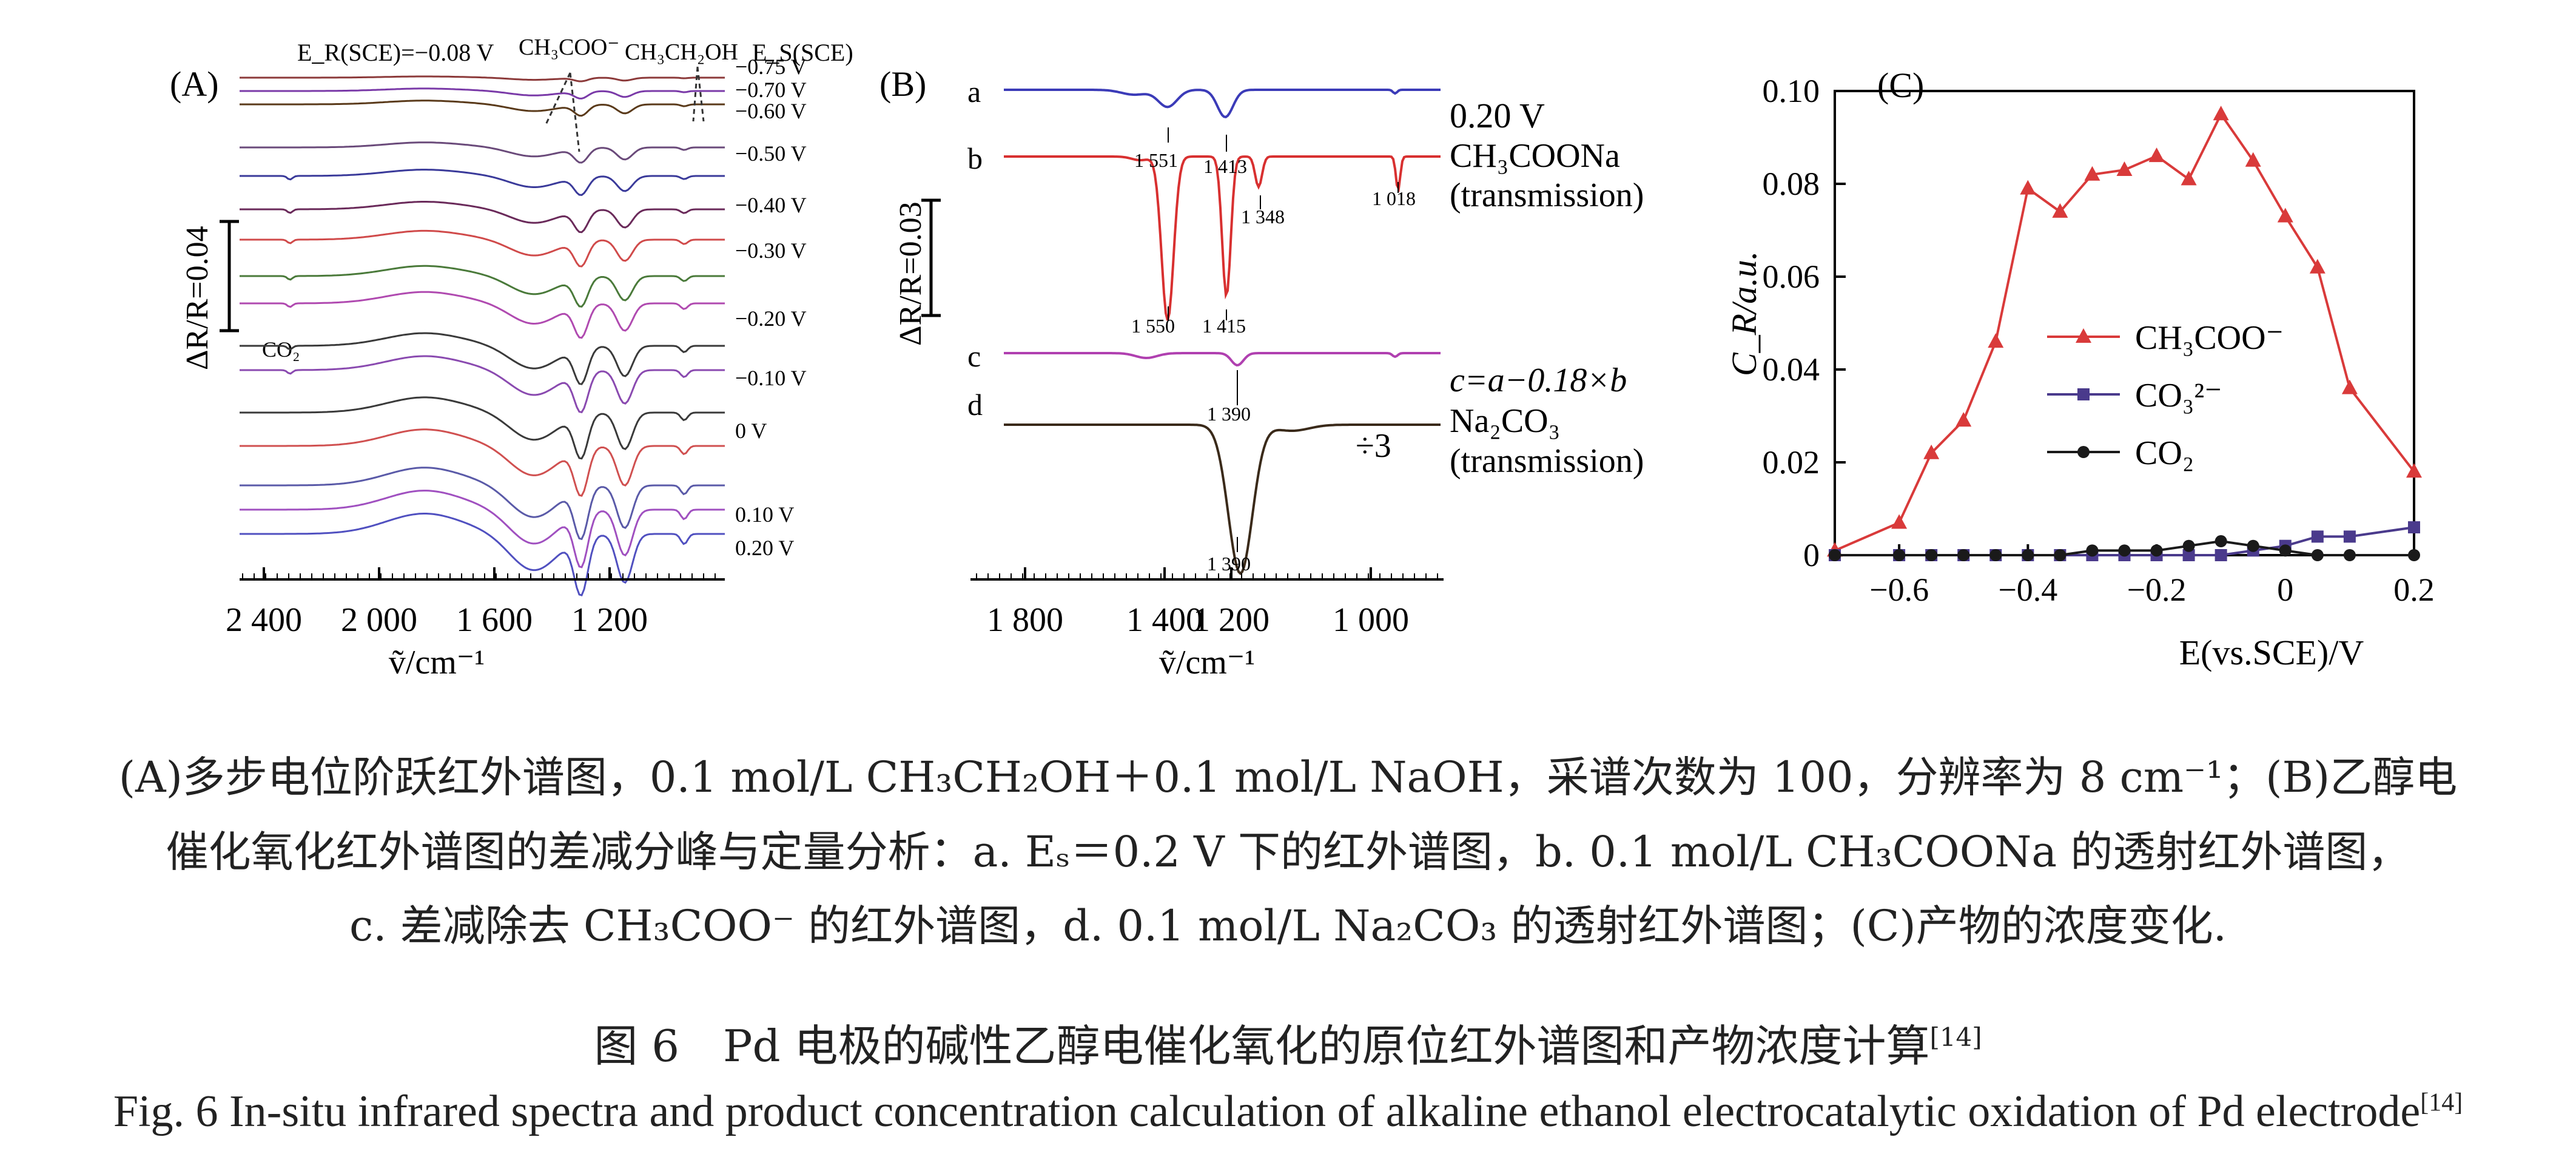 The image size is (2576, 1154). What do you see at coordinates (902, 84) in the screenshot?
I see `panel-b-label: (B)` at bounding box center [902, 84].